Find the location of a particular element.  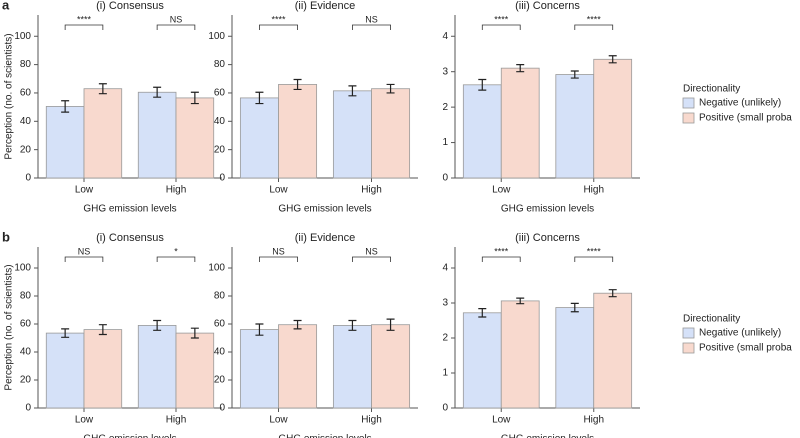

x-tick-label: Low is located at coordinates (501, 190).